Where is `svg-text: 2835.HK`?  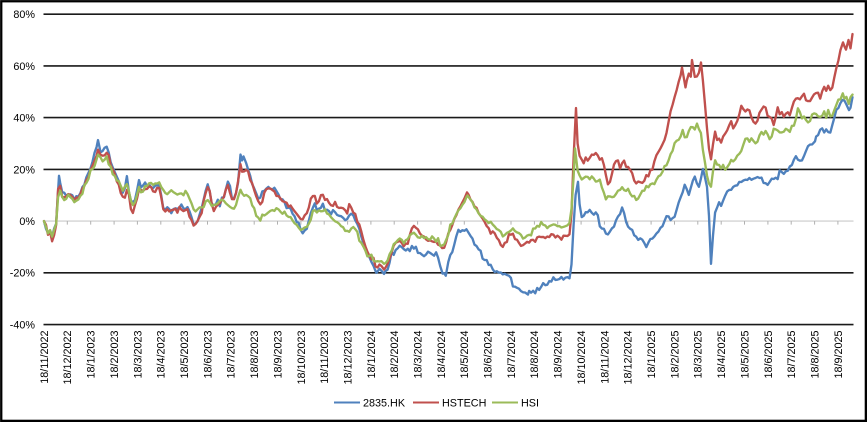
svg-text: 2835.HK is located at coordinates (384, 404).